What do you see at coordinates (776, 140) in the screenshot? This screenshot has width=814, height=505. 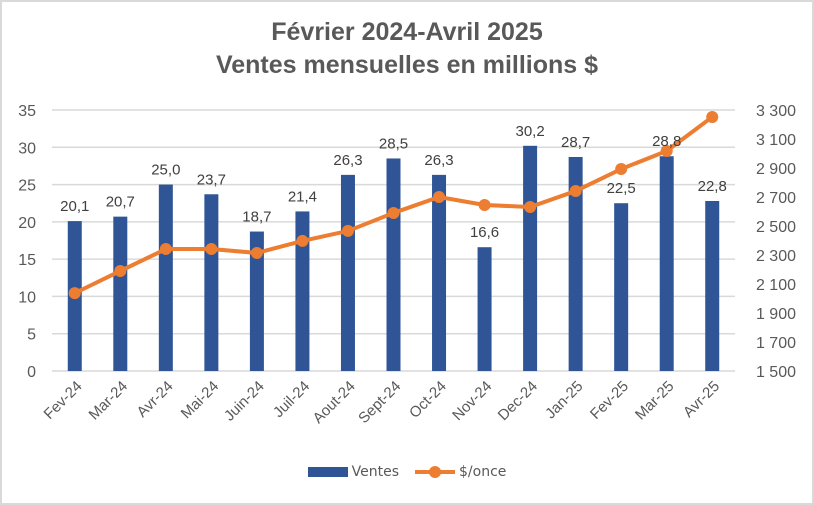 I see `y-right-tick-label: 3 100` at bounding box center [776, 140].